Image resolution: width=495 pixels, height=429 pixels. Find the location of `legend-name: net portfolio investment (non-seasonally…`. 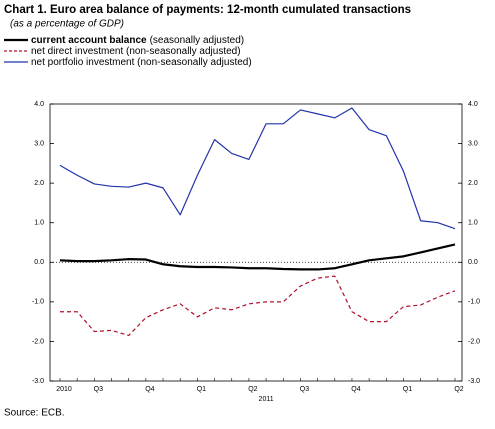

legend-name: net portfolio investment (non-seasonally… is located at coordinates (141, 62).